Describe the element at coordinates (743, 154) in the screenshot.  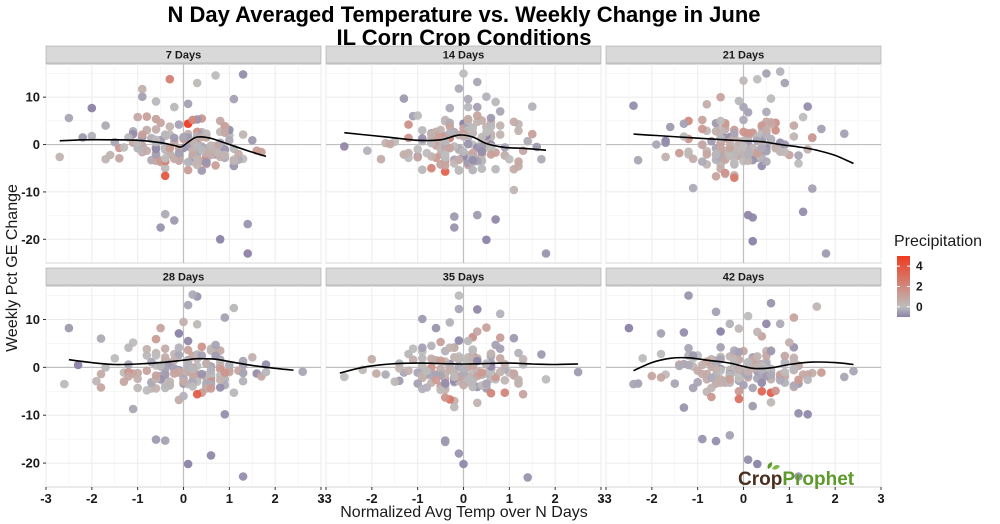
I see `facet-panel: 21 Days` at that location.